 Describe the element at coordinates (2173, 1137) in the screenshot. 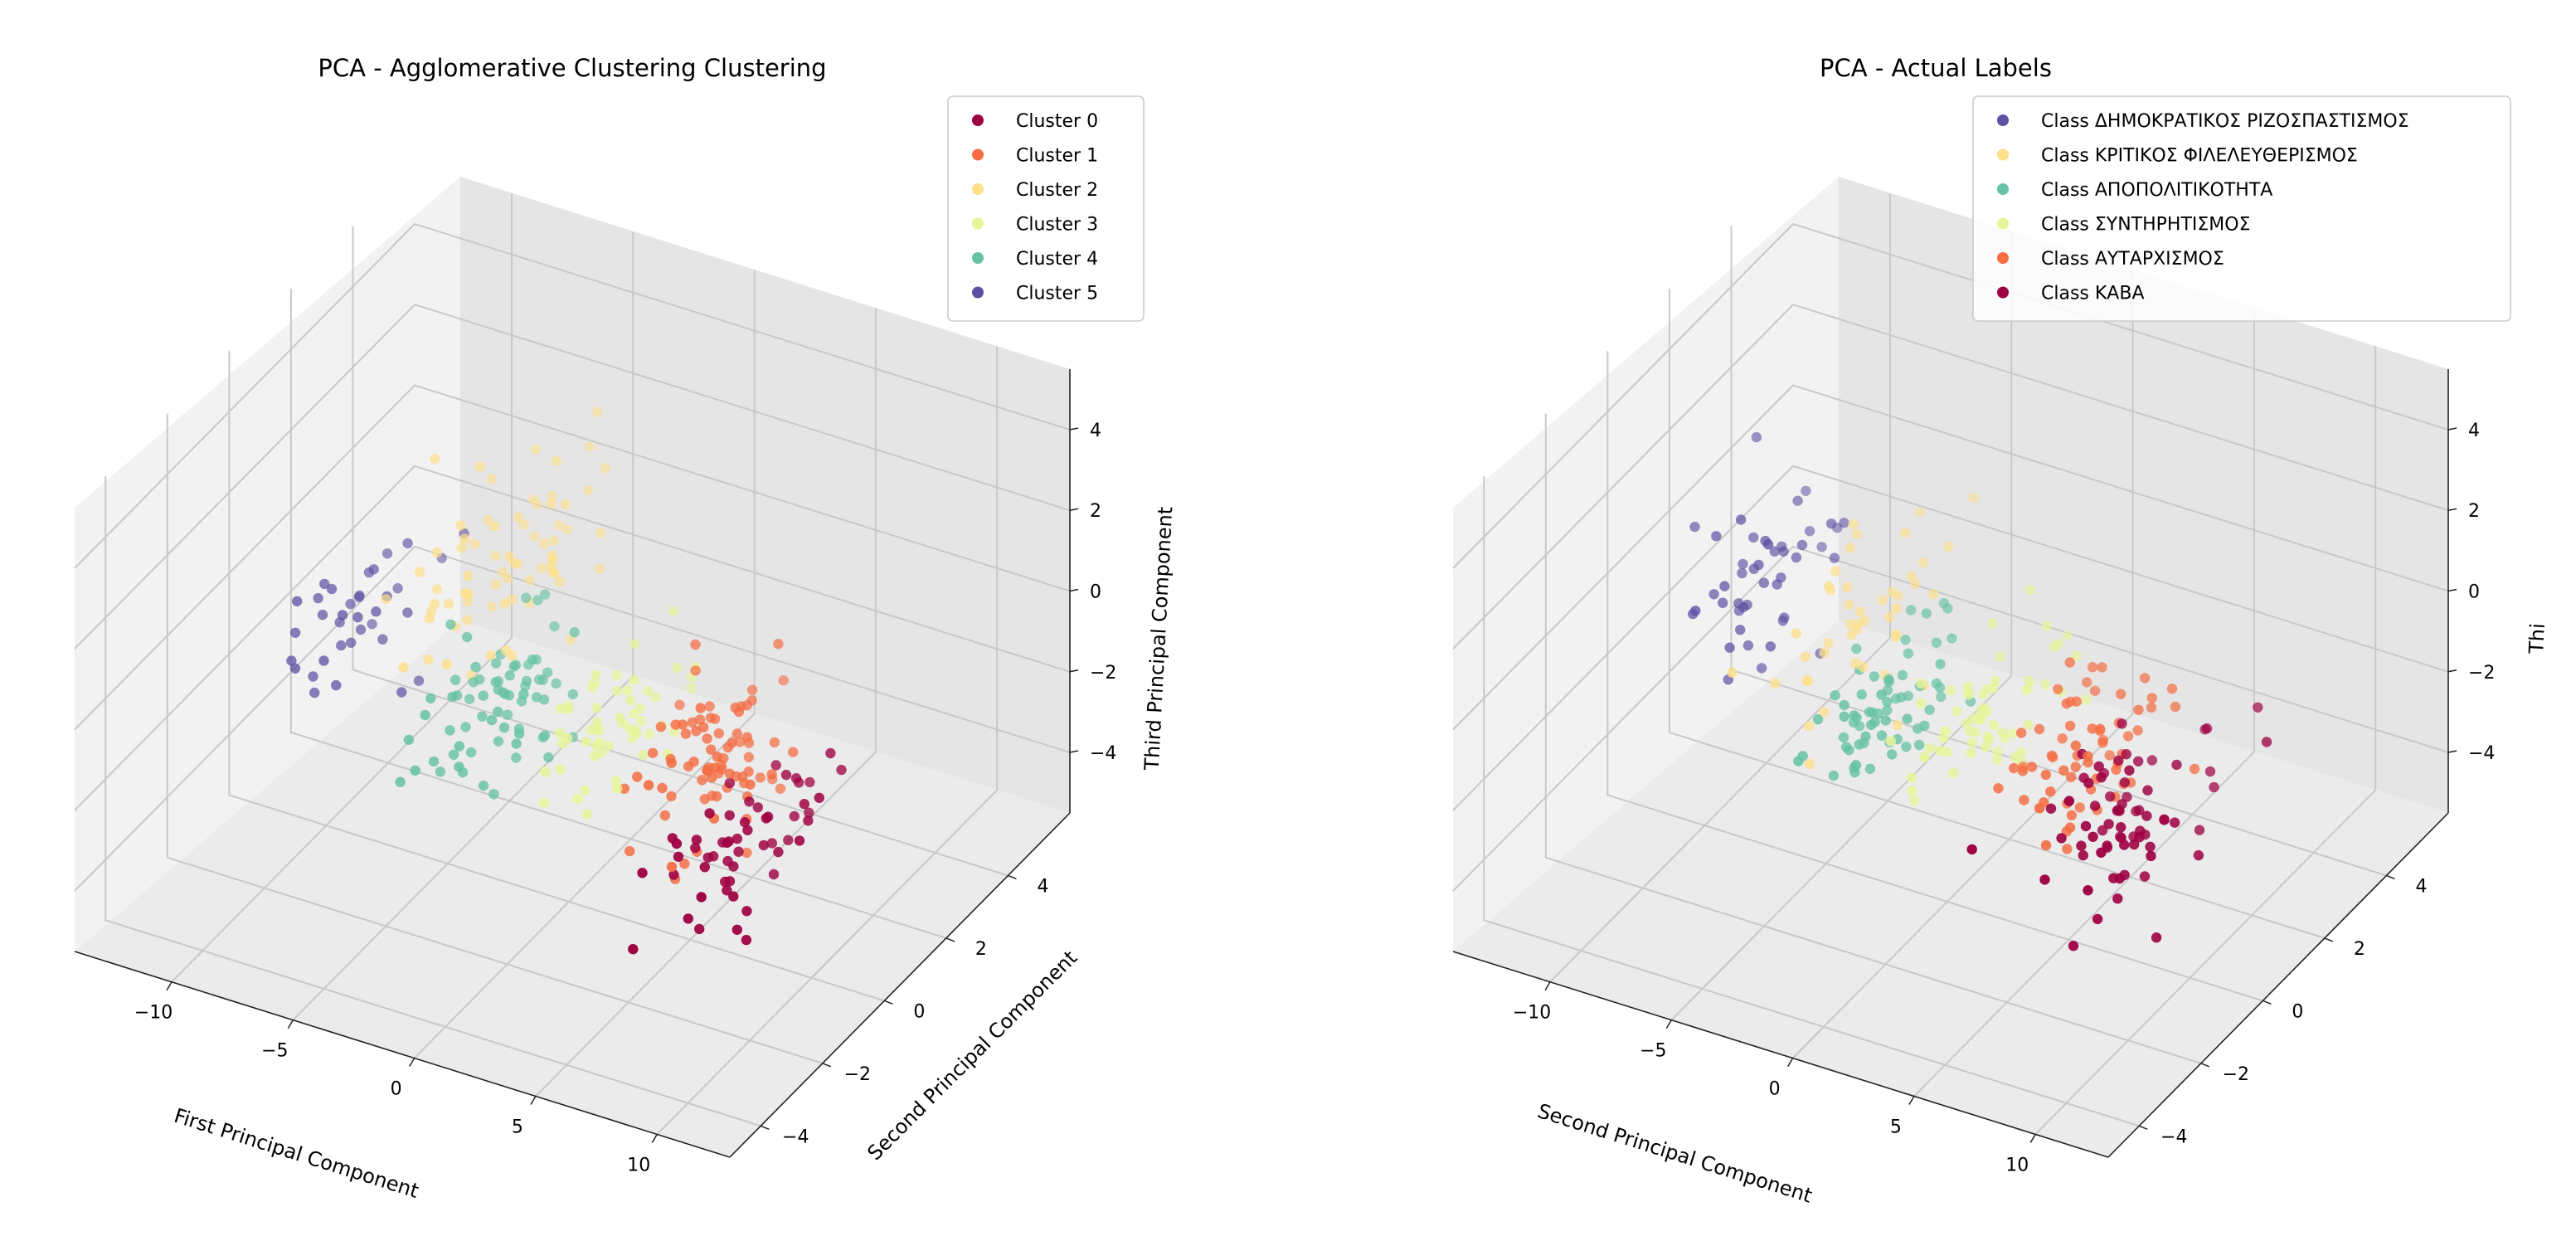

I see `y-tick-label: −4` at that location.